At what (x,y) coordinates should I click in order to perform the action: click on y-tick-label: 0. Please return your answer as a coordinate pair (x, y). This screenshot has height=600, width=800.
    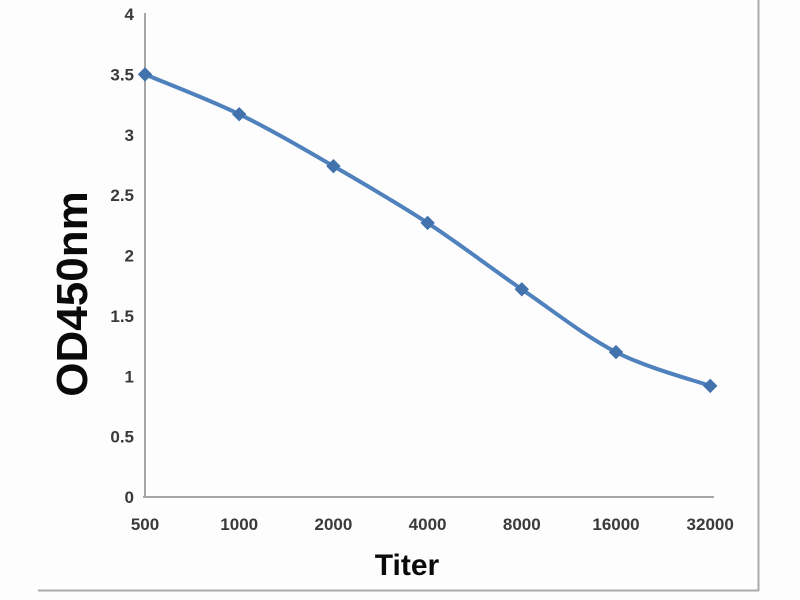
    Looking at the image, I should click on (129, 497).